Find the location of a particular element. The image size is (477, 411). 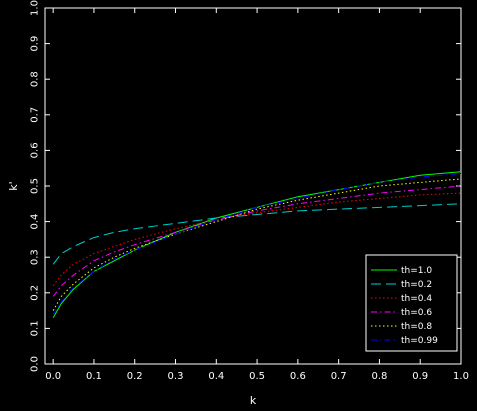

x-tick-label: 0.4 is located at coordinates (216, 376).